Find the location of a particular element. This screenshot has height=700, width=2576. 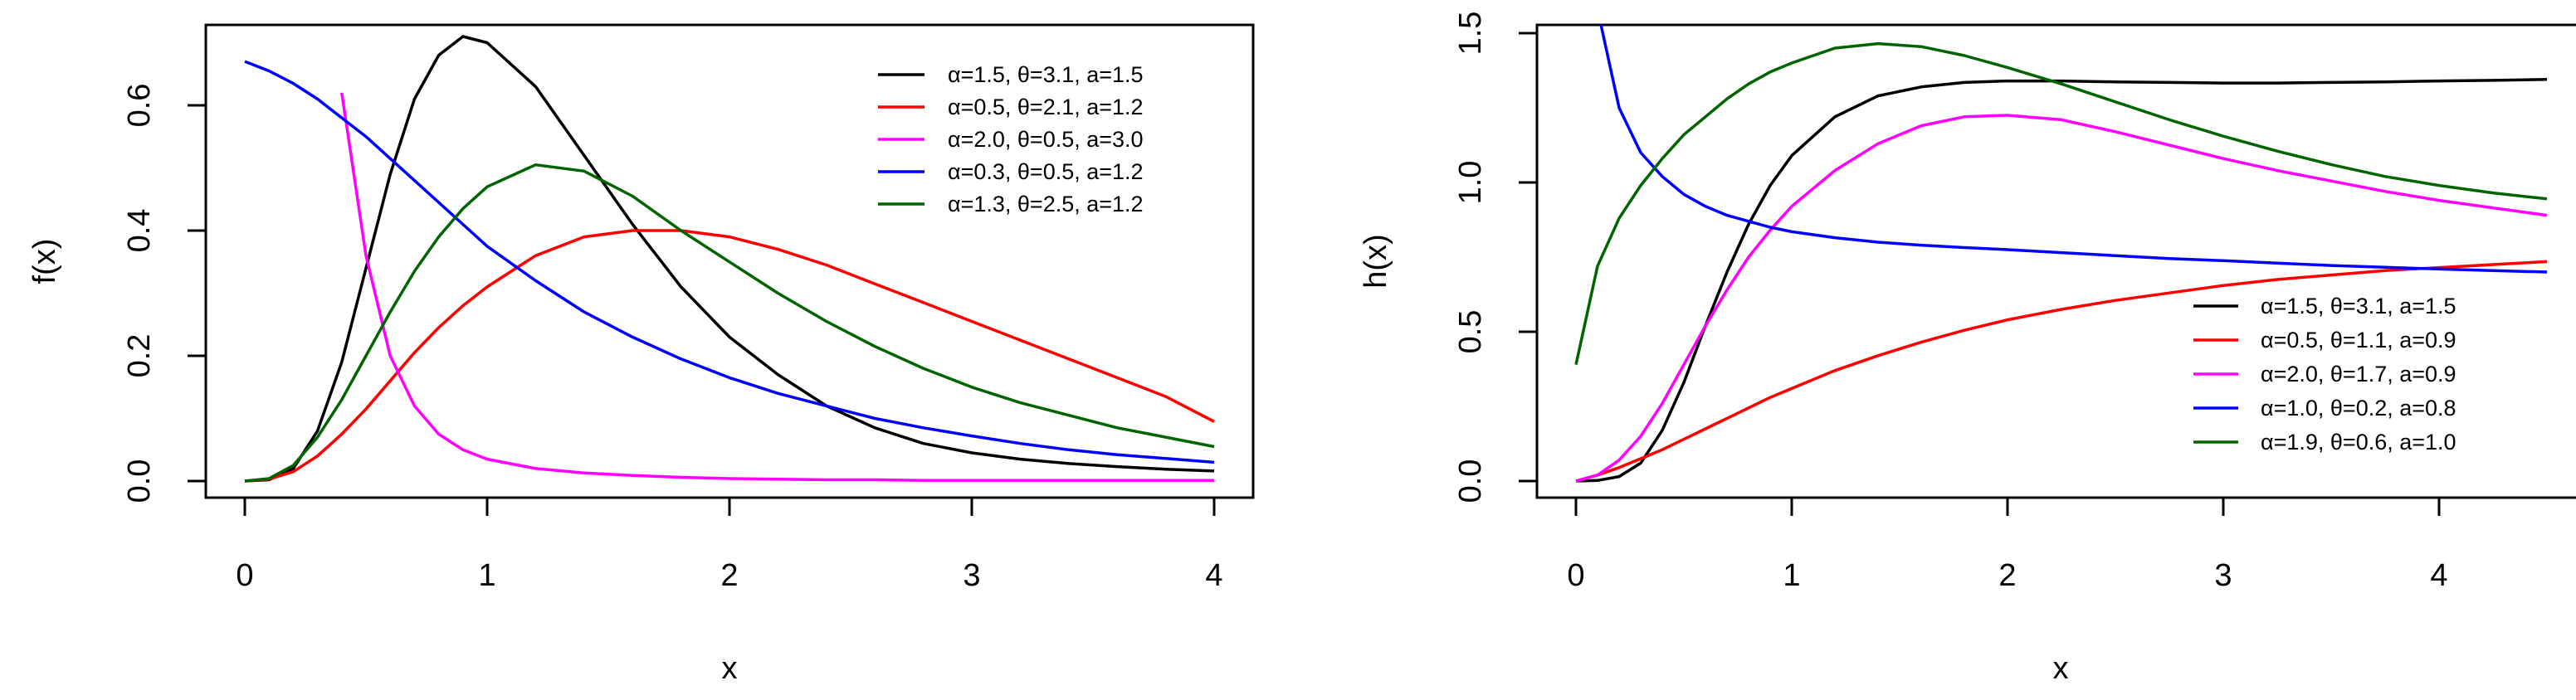

legend-label: α=2.0, θ=0.5, a=3.0 is located at coordinates (1046, 139).